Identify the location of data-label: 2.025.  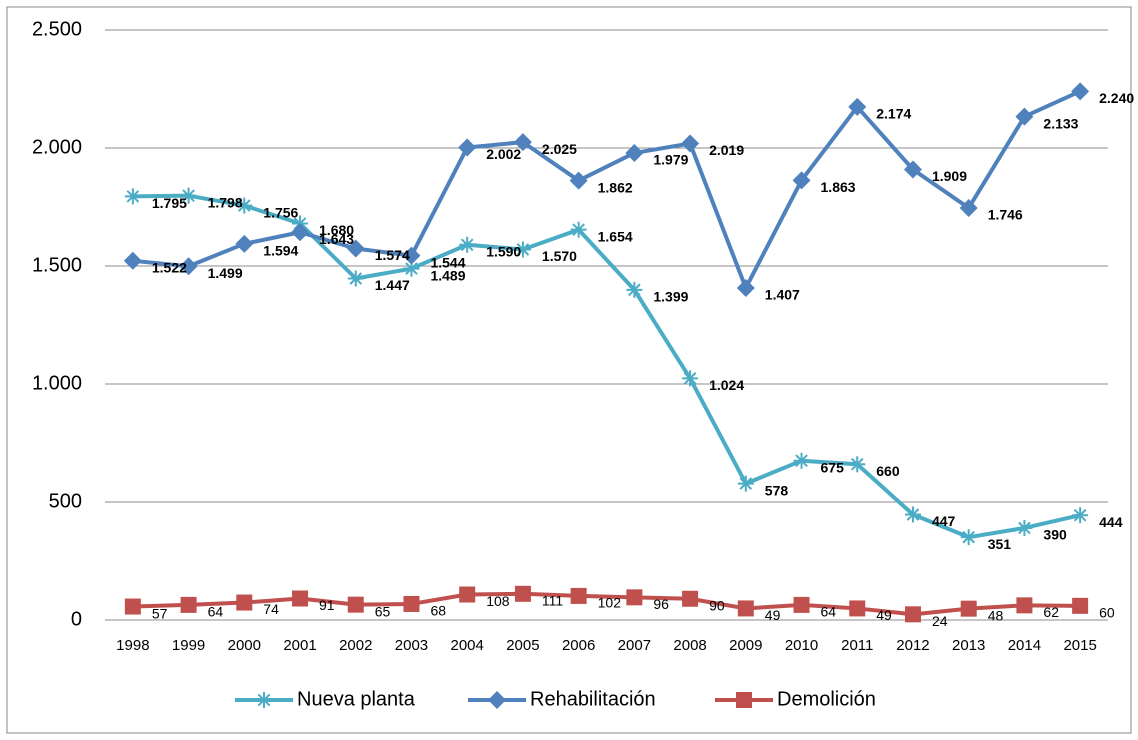
(559, 149).